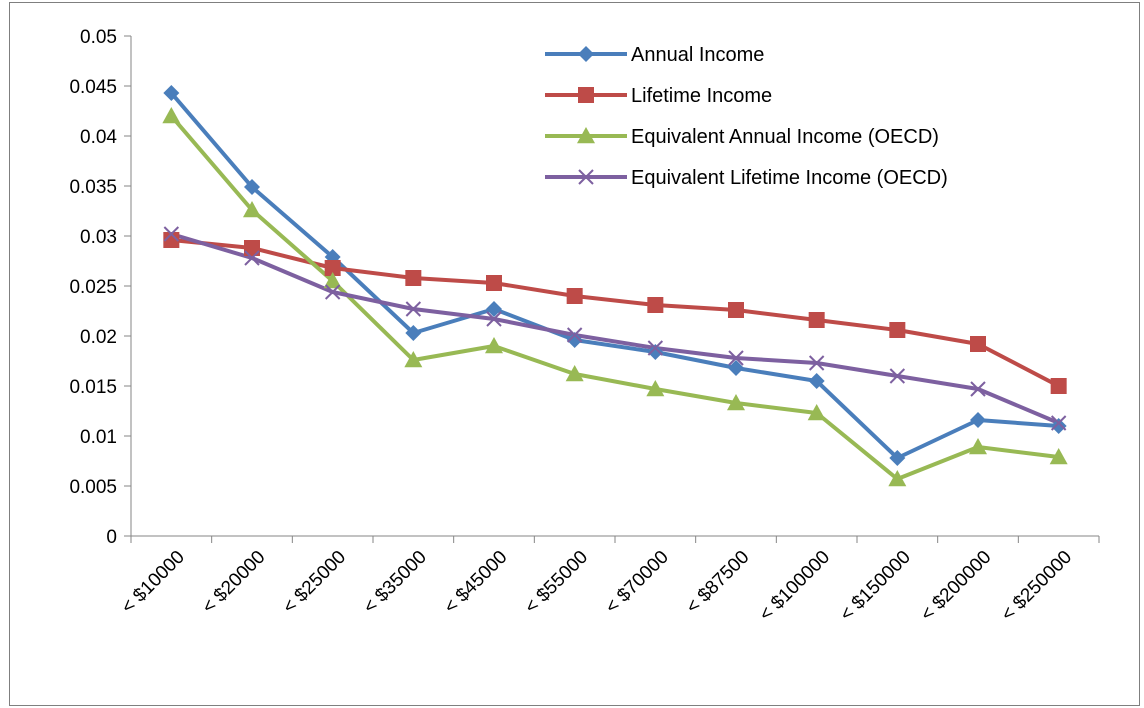 The width and height of the screenshot is (1144, 708). Describe the element at coordinates (956, 586) in the screenshot. I see `x-tick-label: < $200000` at that location.